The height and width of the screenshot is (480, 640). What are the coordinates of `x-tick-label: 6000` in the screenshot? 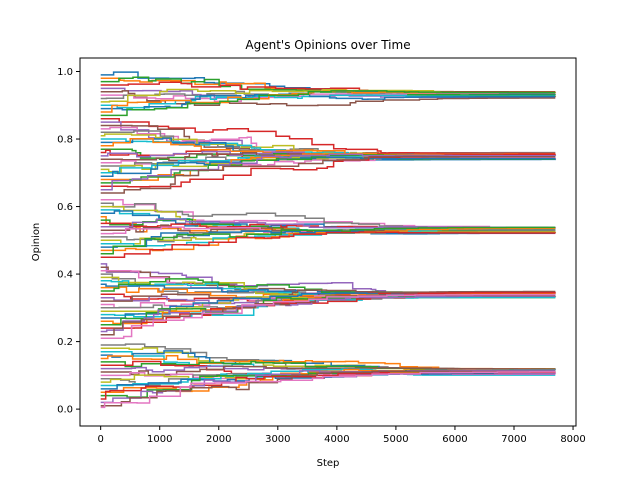 It's located at (454, 439).